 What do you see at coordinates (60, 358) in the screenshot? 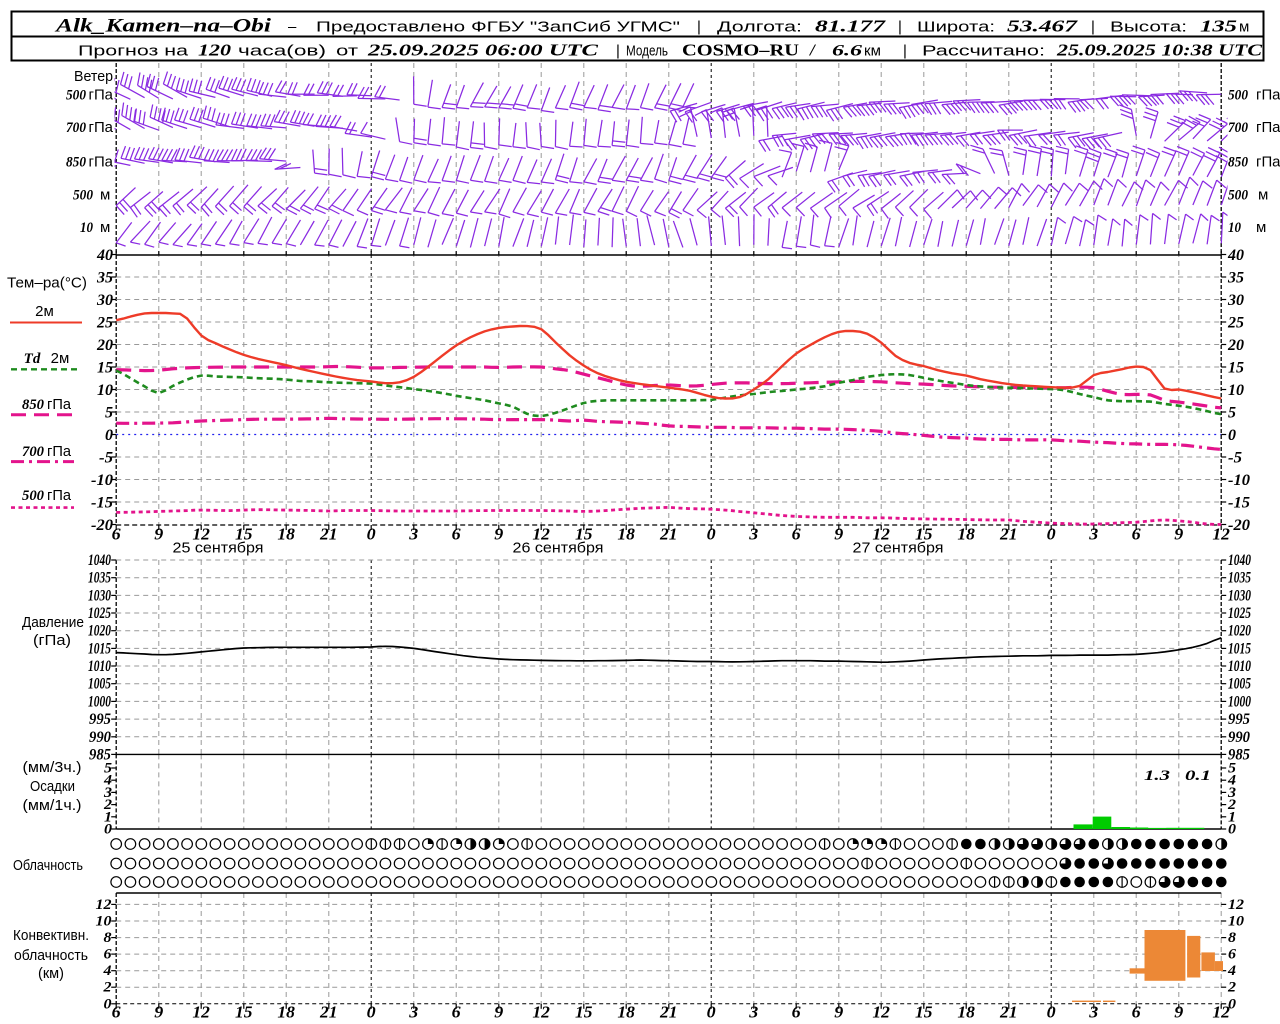
I see `svg-text: 2м` at bounding box center [60, 358].